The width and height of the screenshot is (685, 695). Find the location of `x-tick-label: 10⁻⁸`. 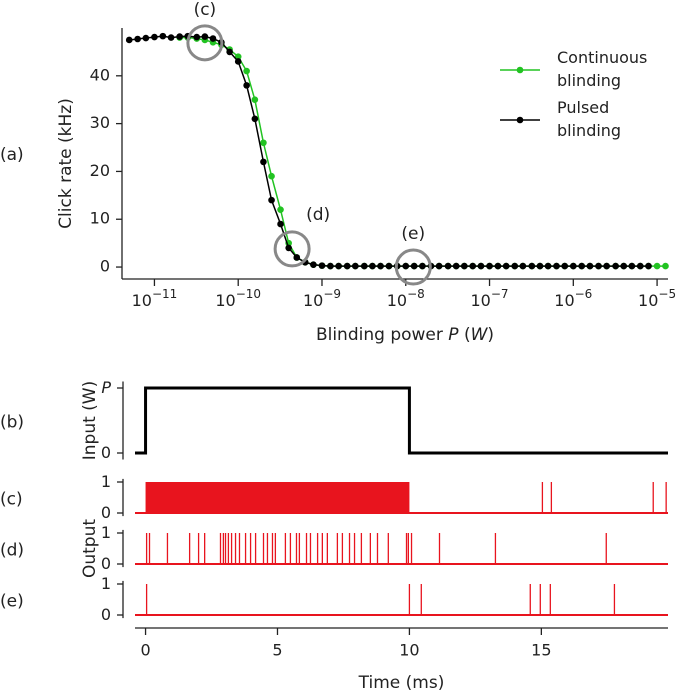

x-tick-label: 10⁻⁸ is located at coordinates (406, 298).